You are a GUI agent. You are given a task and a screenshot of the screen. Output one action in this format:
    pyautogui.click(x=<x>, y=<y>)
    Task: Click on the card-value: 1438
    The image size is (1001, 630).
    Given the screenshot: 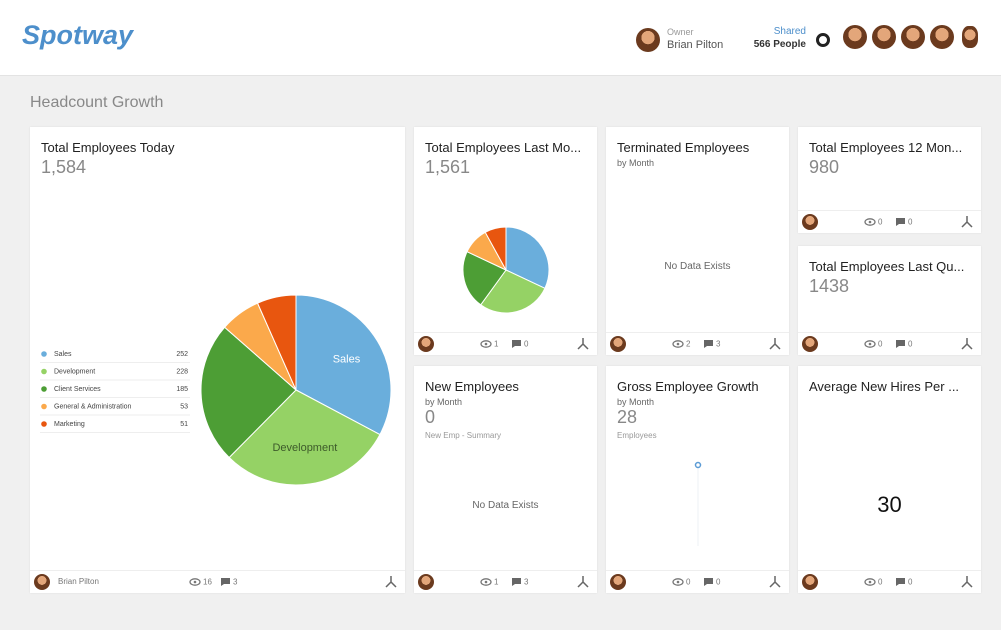 What is the action you would take?
    pyautogui.click(x=829, y=286)
    